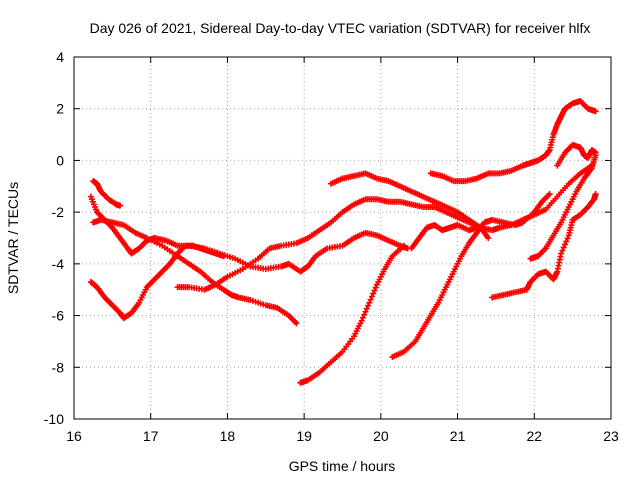 The width and height of the screenshot is (640, 480). Describe the element at coordinates (60, 57) in the screenshot. I see `y-tick-label: 4` at that location.